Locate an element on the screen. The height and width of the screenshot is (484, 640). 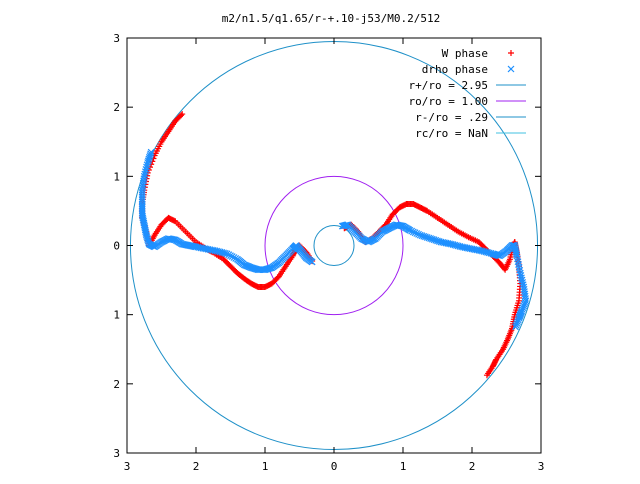
y-tick-label-3: 0 is located at coordinates (116, 246).